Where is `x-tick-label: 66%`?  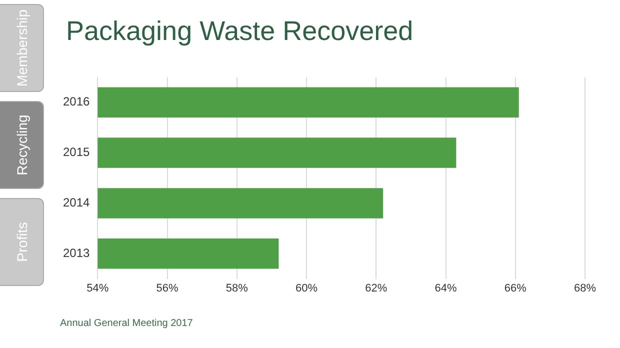
x-tick-label: 66% is located at coordinates (515, 288).